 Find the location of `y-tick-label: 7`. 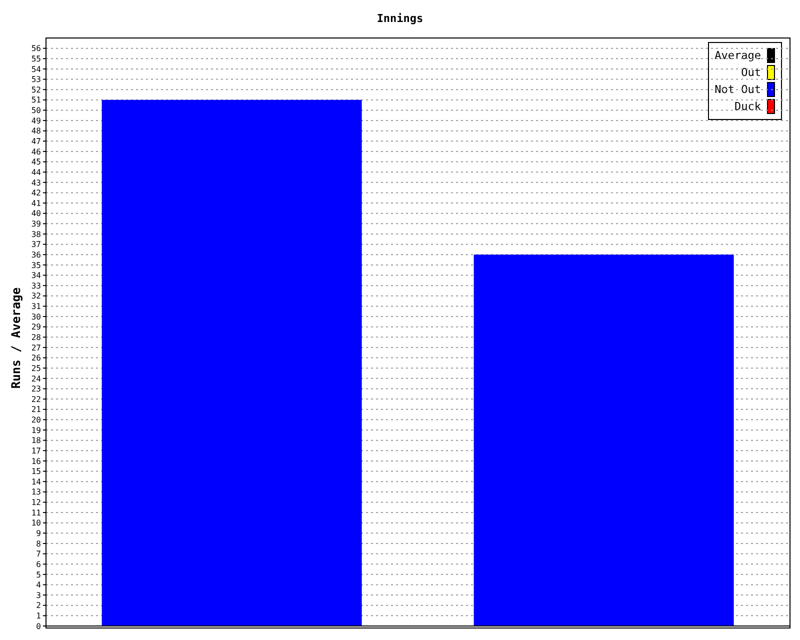

y-tick-label: 7 is located at coordinates (39, 554).